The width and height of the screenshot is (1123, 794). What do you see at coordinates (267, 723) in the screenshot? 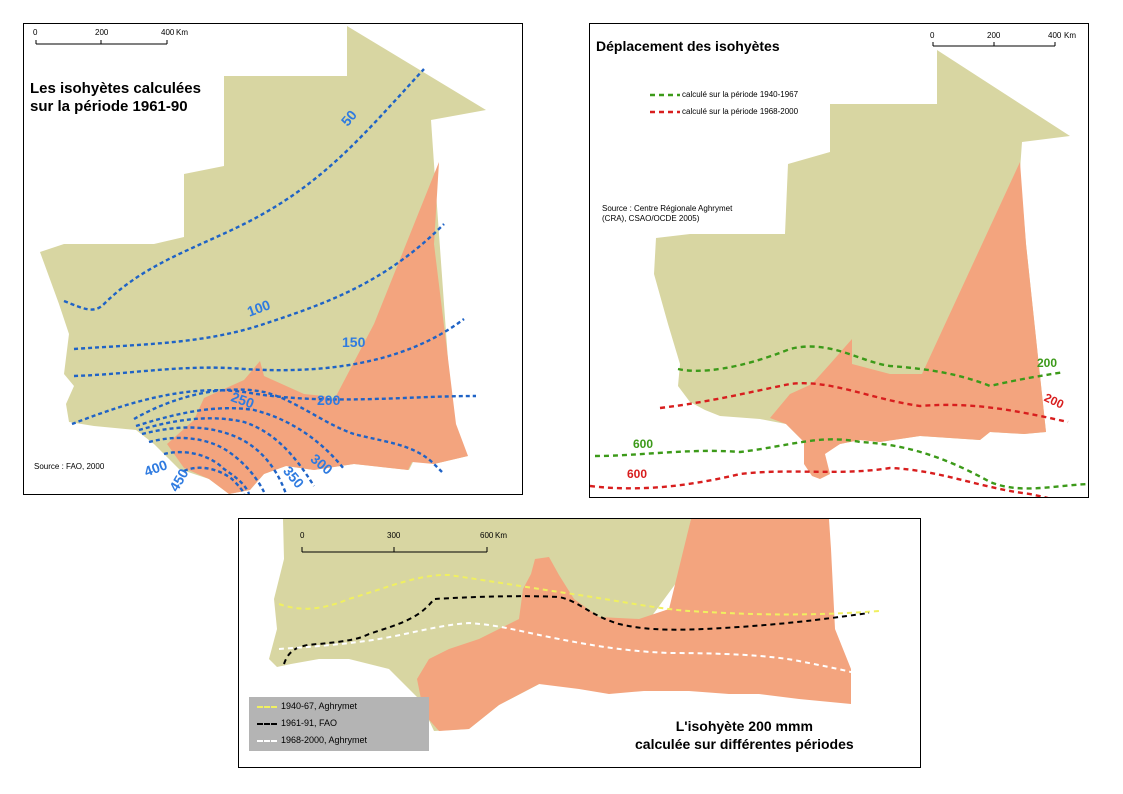
I see `legend-swatch-black` at bounding box center [267, 723].